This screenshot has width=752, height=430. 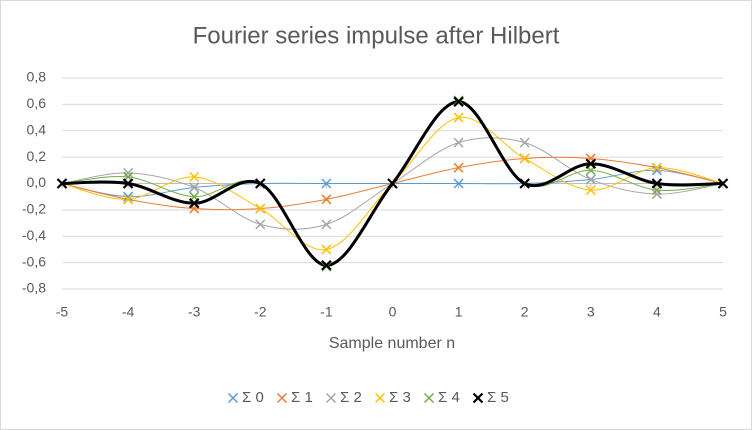 I want to click on y-tick-label: -0,8, so click(x=34, y=288).